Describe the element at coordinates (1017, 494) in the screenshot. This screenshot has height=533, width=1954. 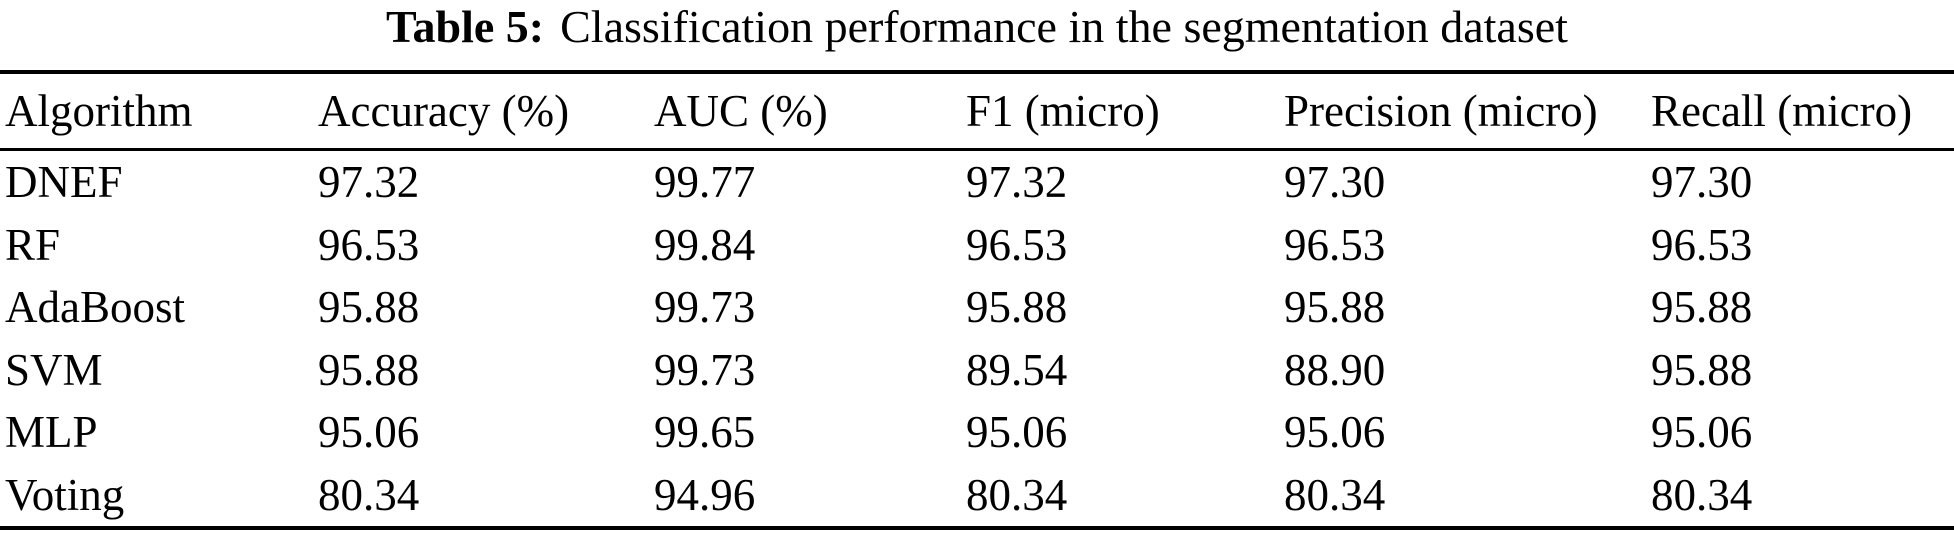
I see `f1-cell: 80.34` at that location.